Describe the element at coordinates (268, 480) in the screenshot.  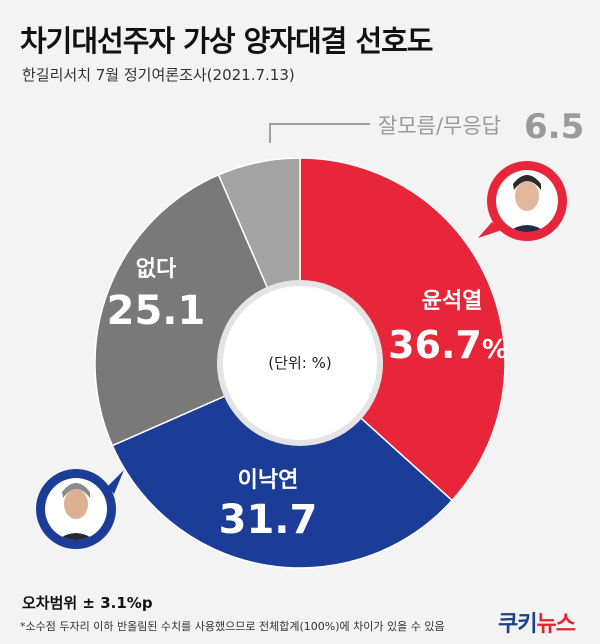
I see `slice-label-lee: 이낙연` at that location.